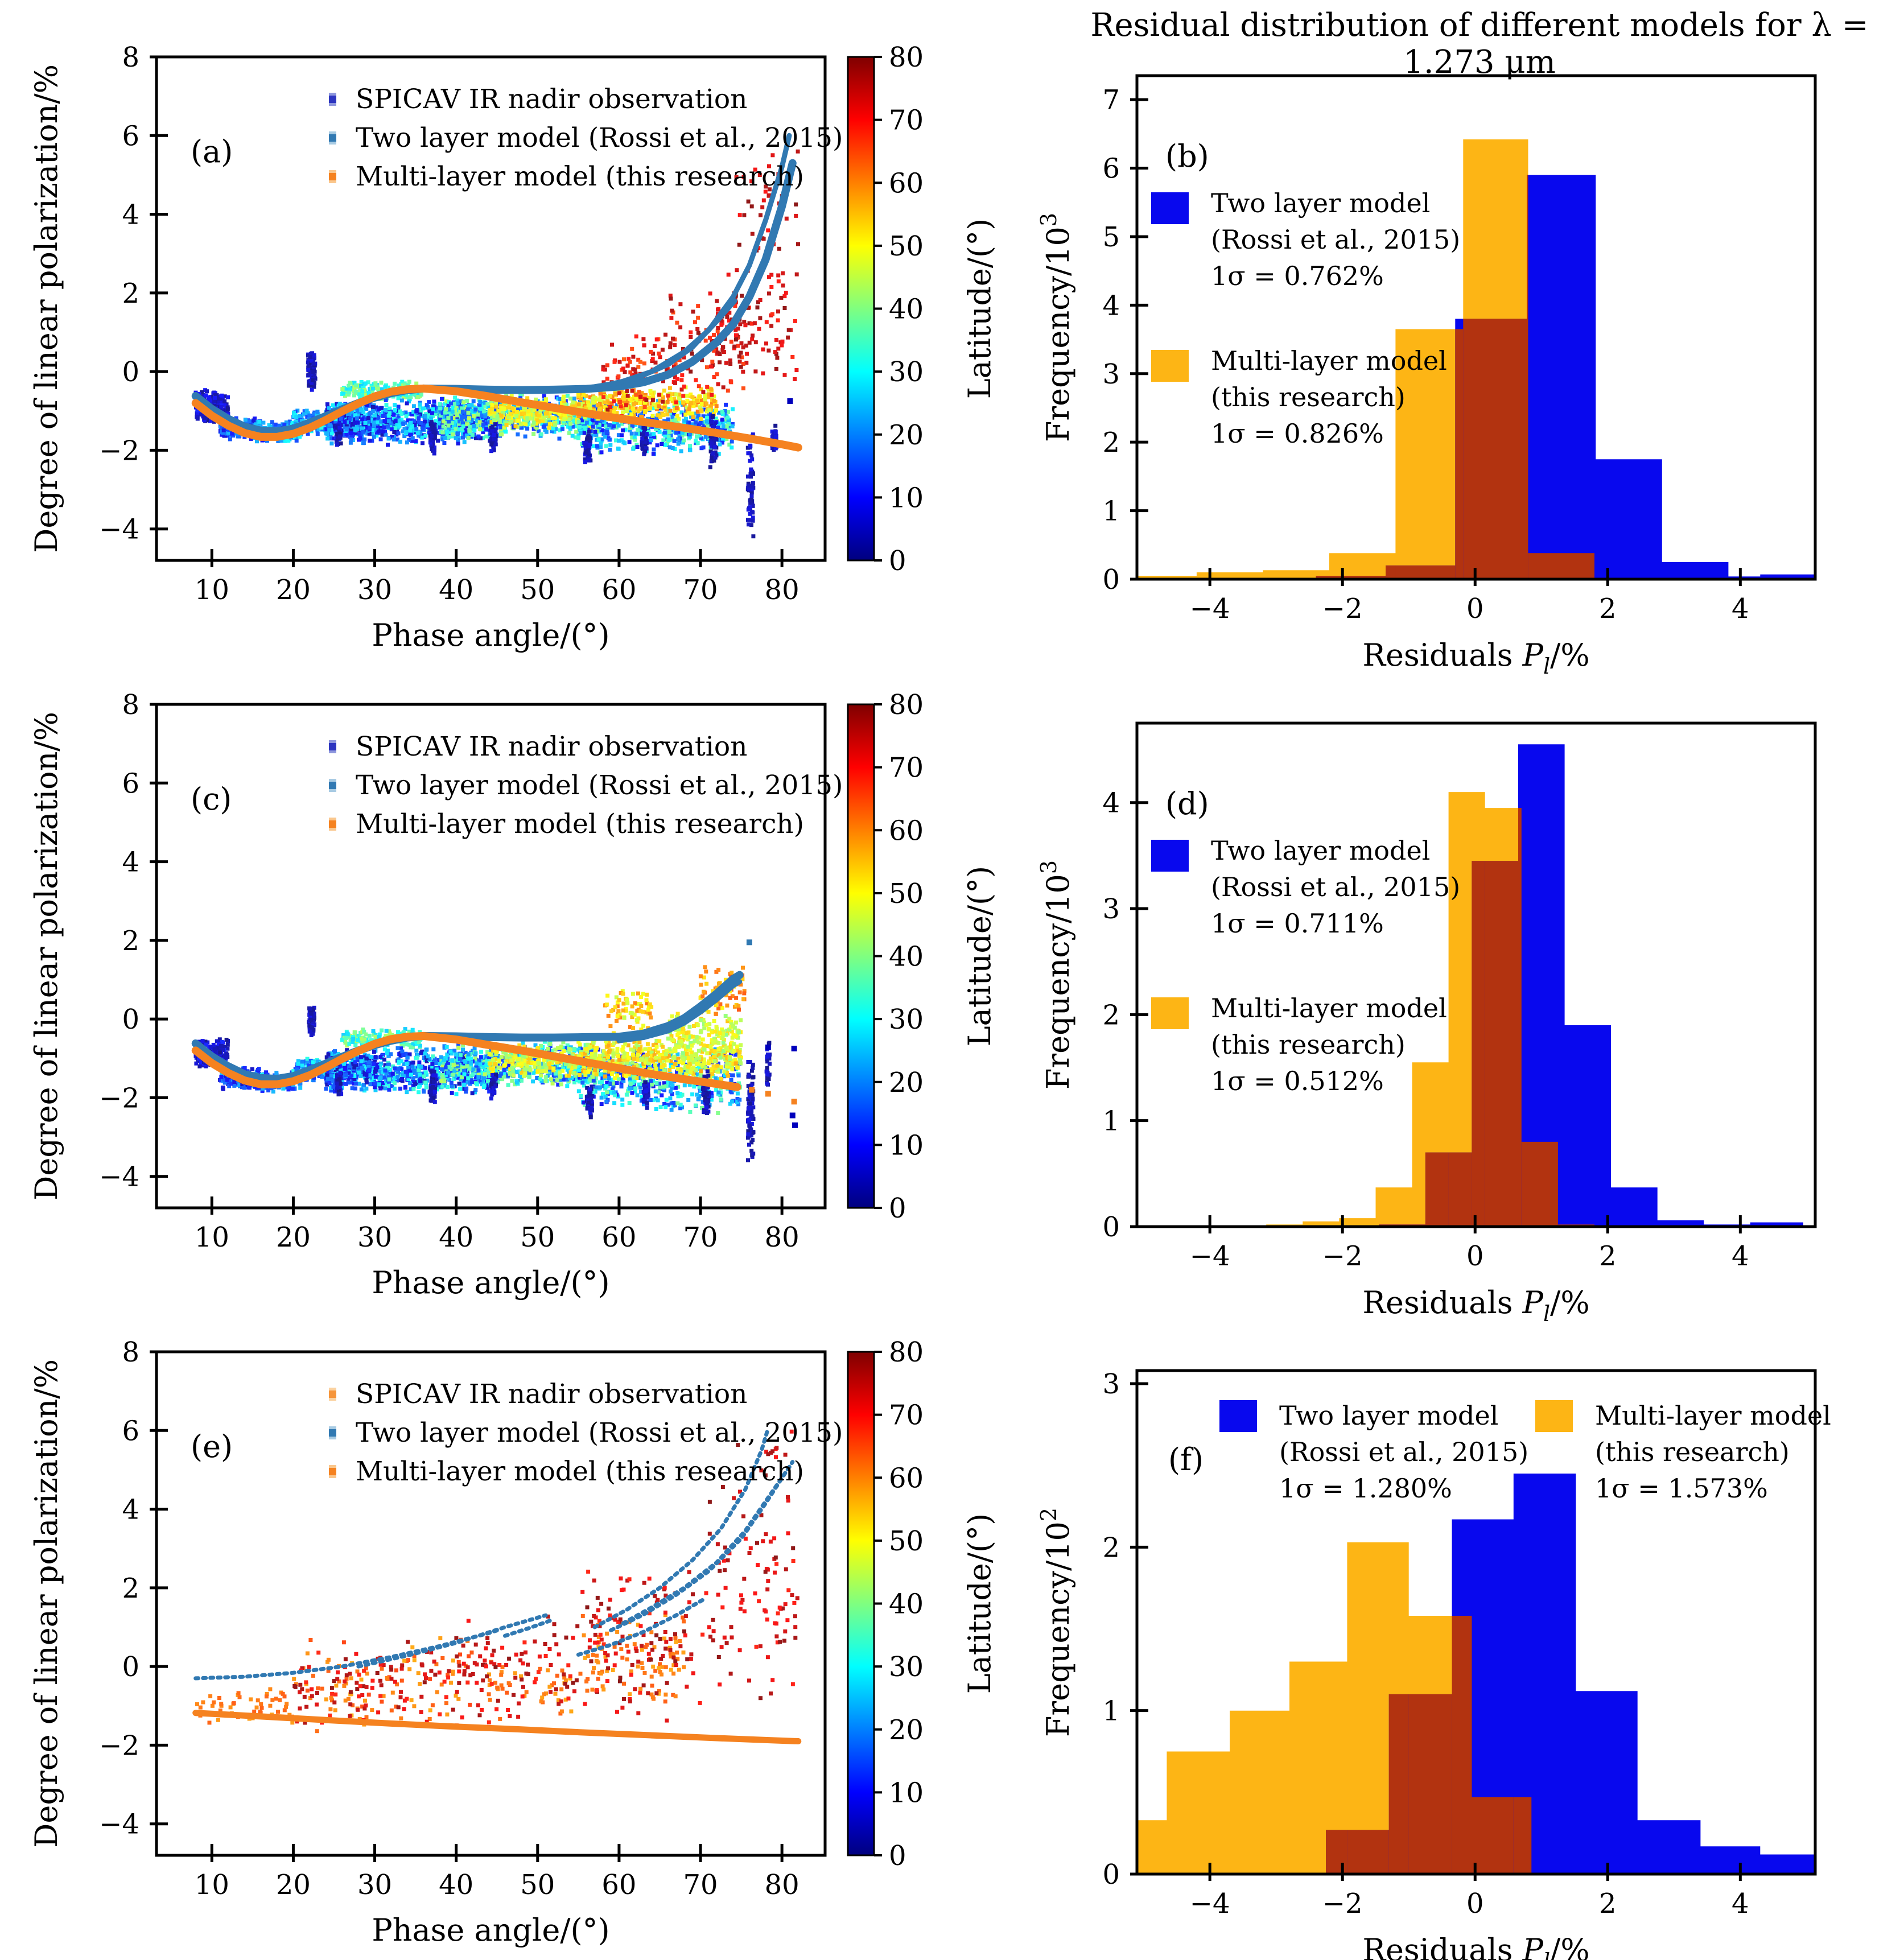  Describe the element at coordinates (1528, 378) in the screenshot. I see `overlap-bar` at that location.